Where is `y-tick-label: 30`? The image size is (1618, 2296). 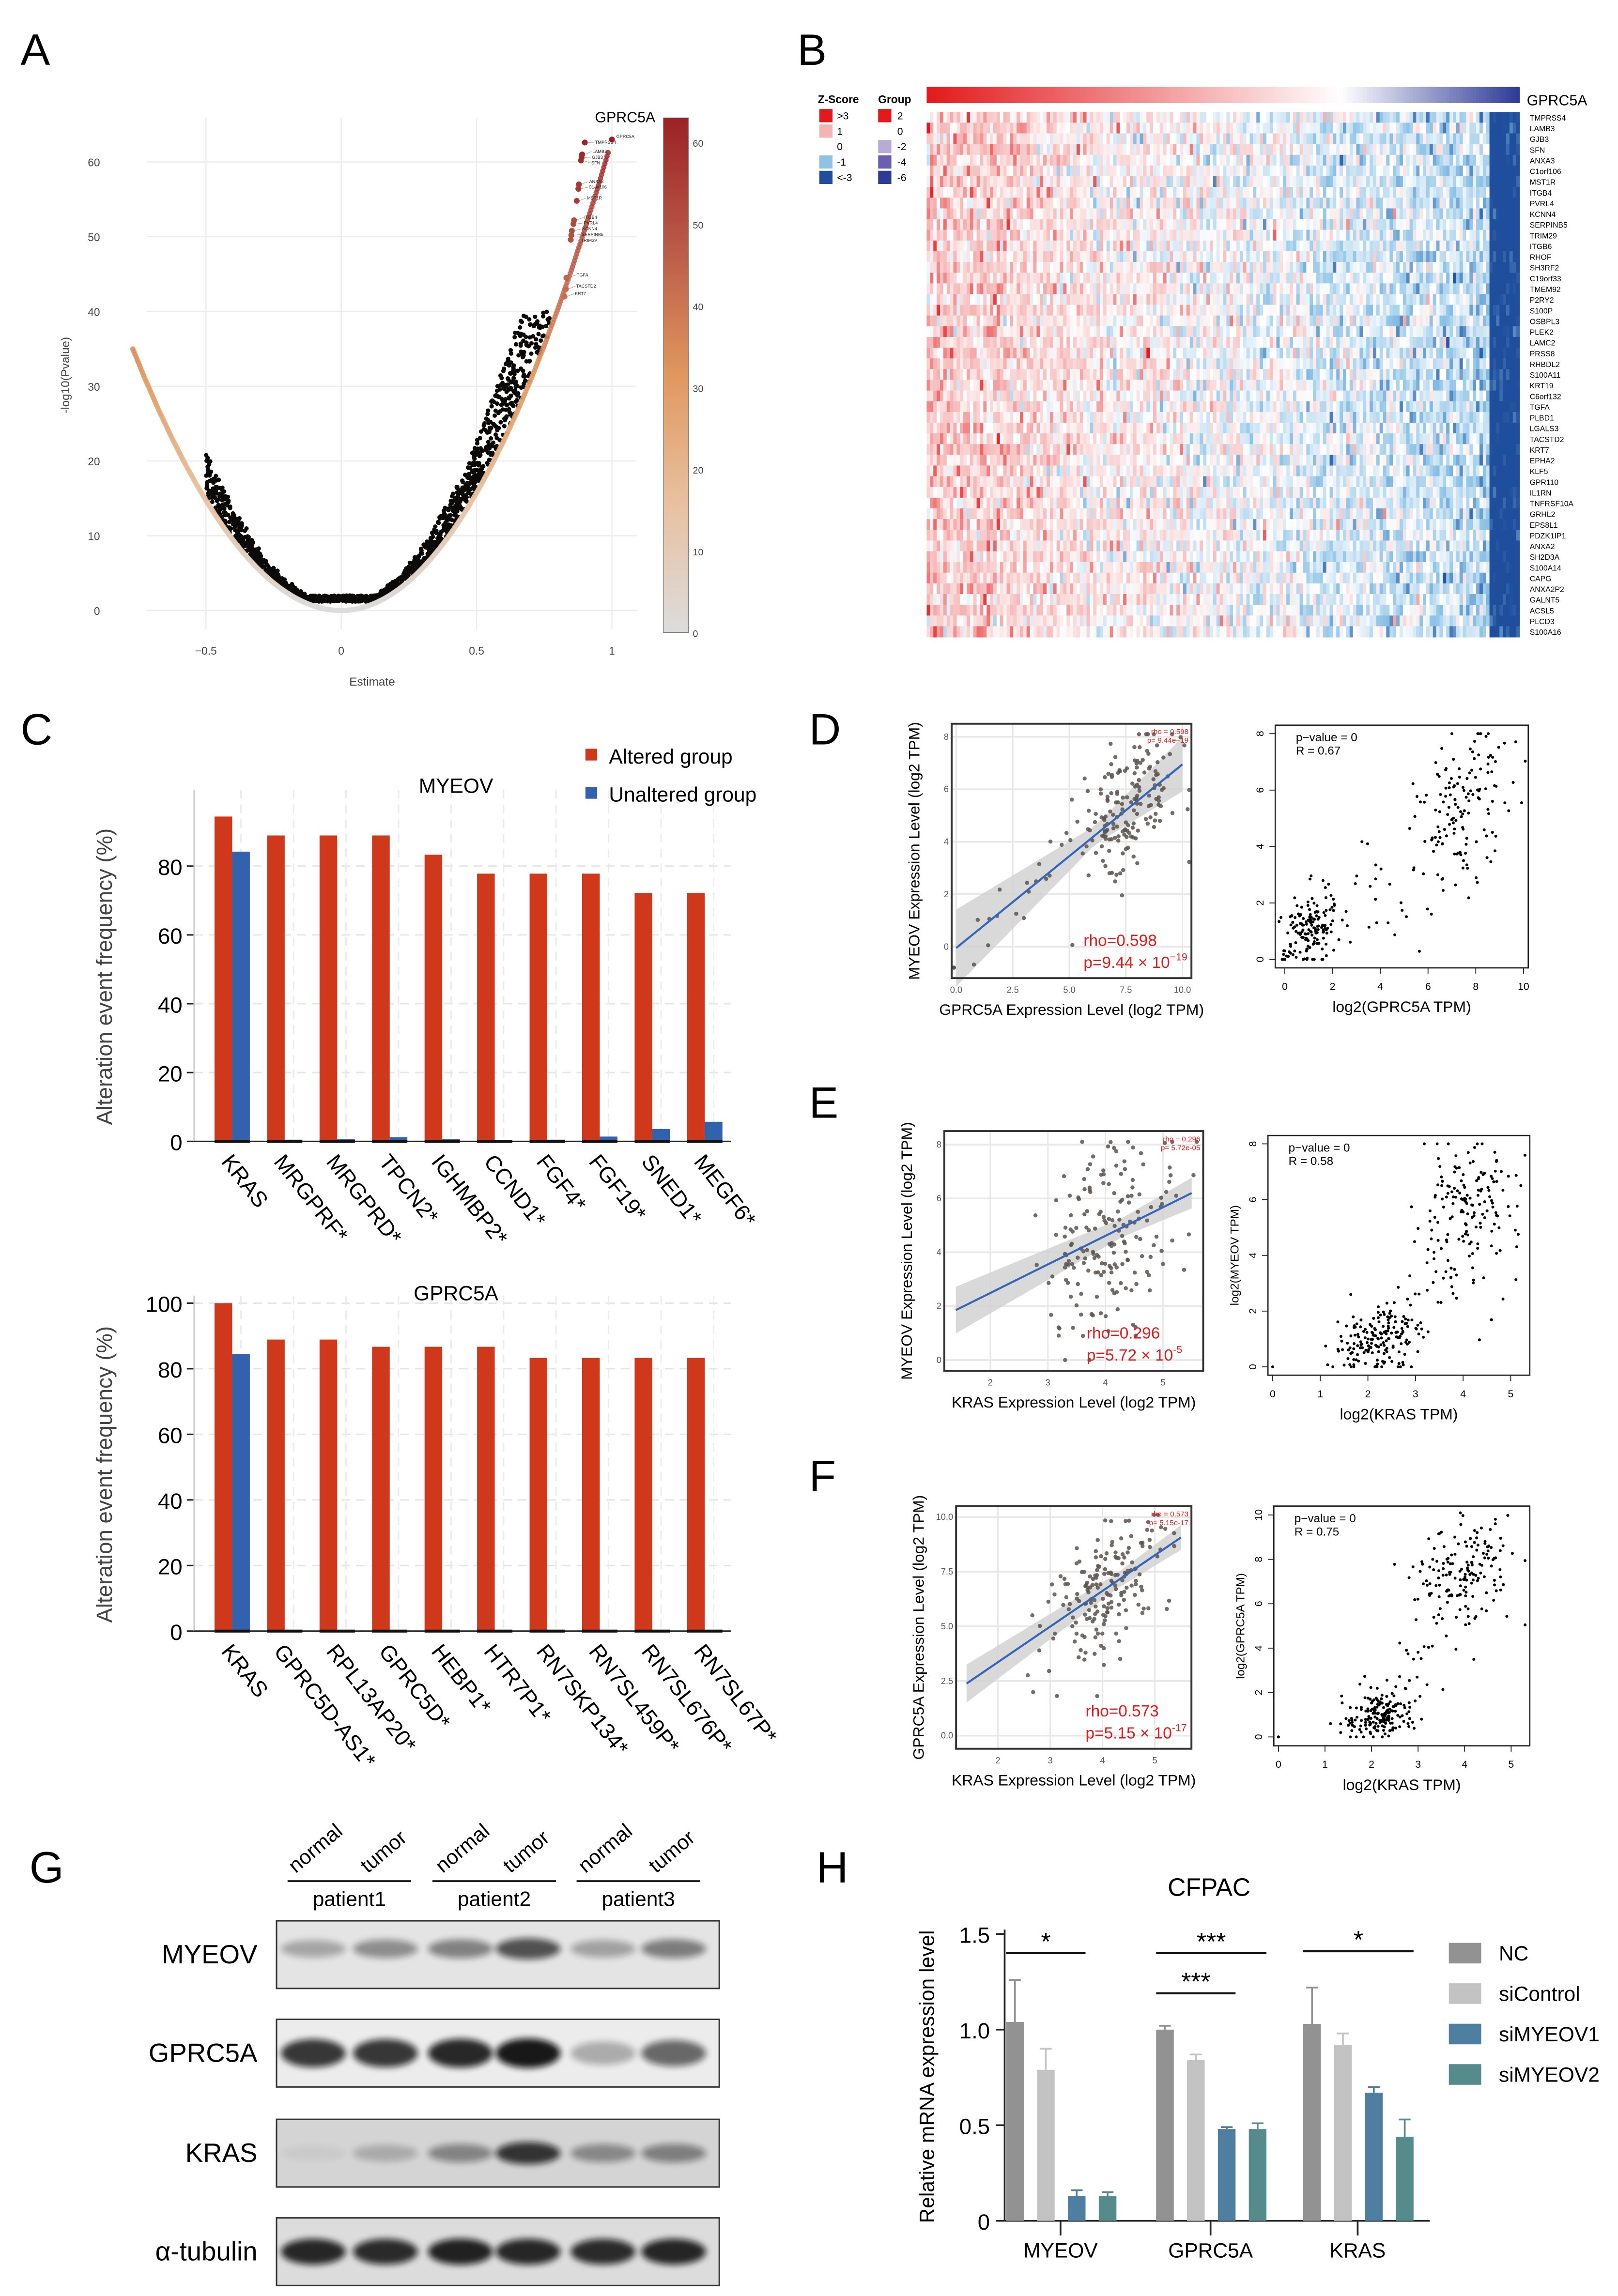 y-tick-label: 30 is located at coordinates (94, 387).